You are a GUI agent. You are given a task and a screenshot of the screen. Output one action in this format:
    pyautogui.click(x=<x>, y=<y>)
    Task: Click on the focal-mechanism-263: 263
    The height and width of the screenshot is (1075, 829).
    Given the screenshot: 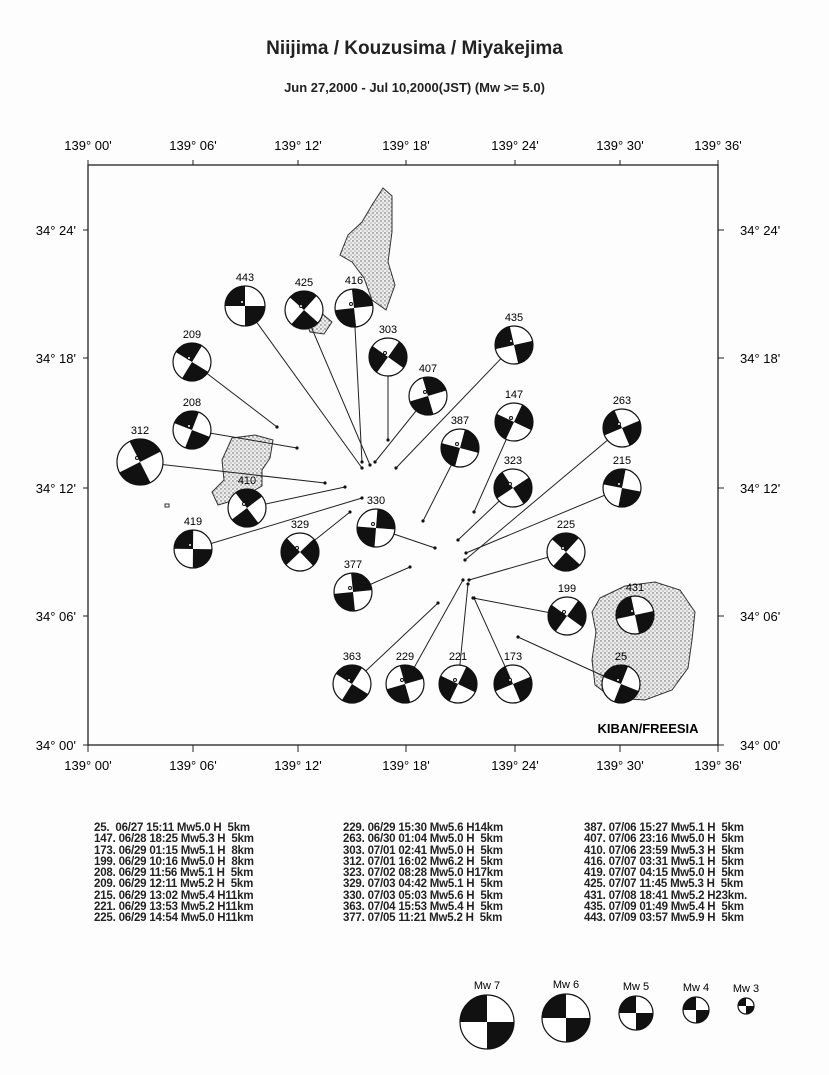 What is the action you would take?
    pyautogui.click(x=552, y=478)
    